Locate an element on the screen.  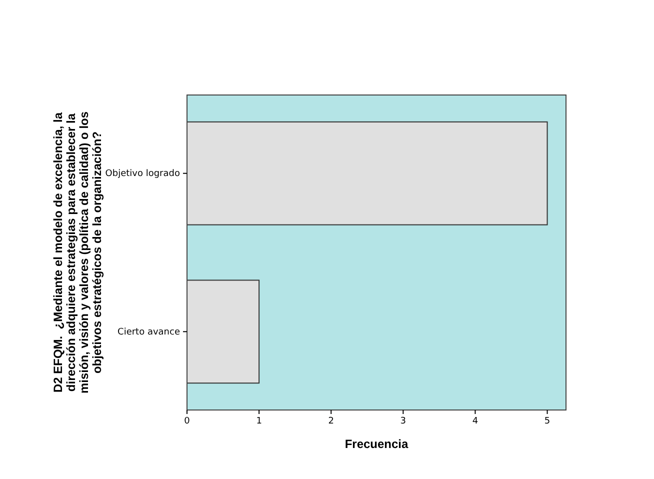
y-tick-label: Cierto avance is located at coordinates (149, 333).